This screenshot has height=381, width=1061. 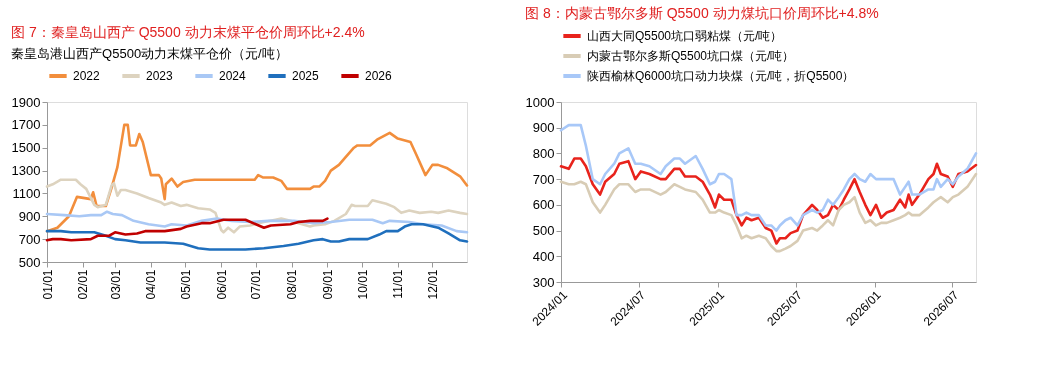 I want to click on y-tick-label: 300, so click(x=543, y=282).